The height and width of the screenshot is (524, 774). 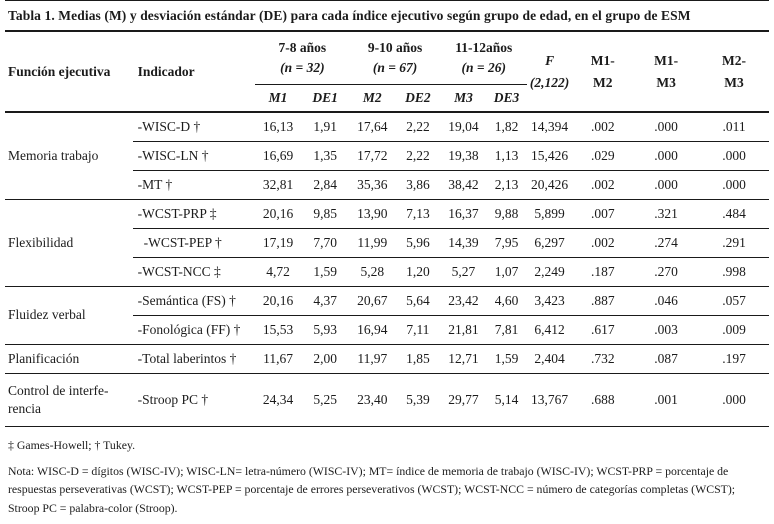 What do you see at coordinates (666, 72) in the screenshot?
I see `header-contrast-m1-m3: M1- M3` at bounding box center [666, 72].